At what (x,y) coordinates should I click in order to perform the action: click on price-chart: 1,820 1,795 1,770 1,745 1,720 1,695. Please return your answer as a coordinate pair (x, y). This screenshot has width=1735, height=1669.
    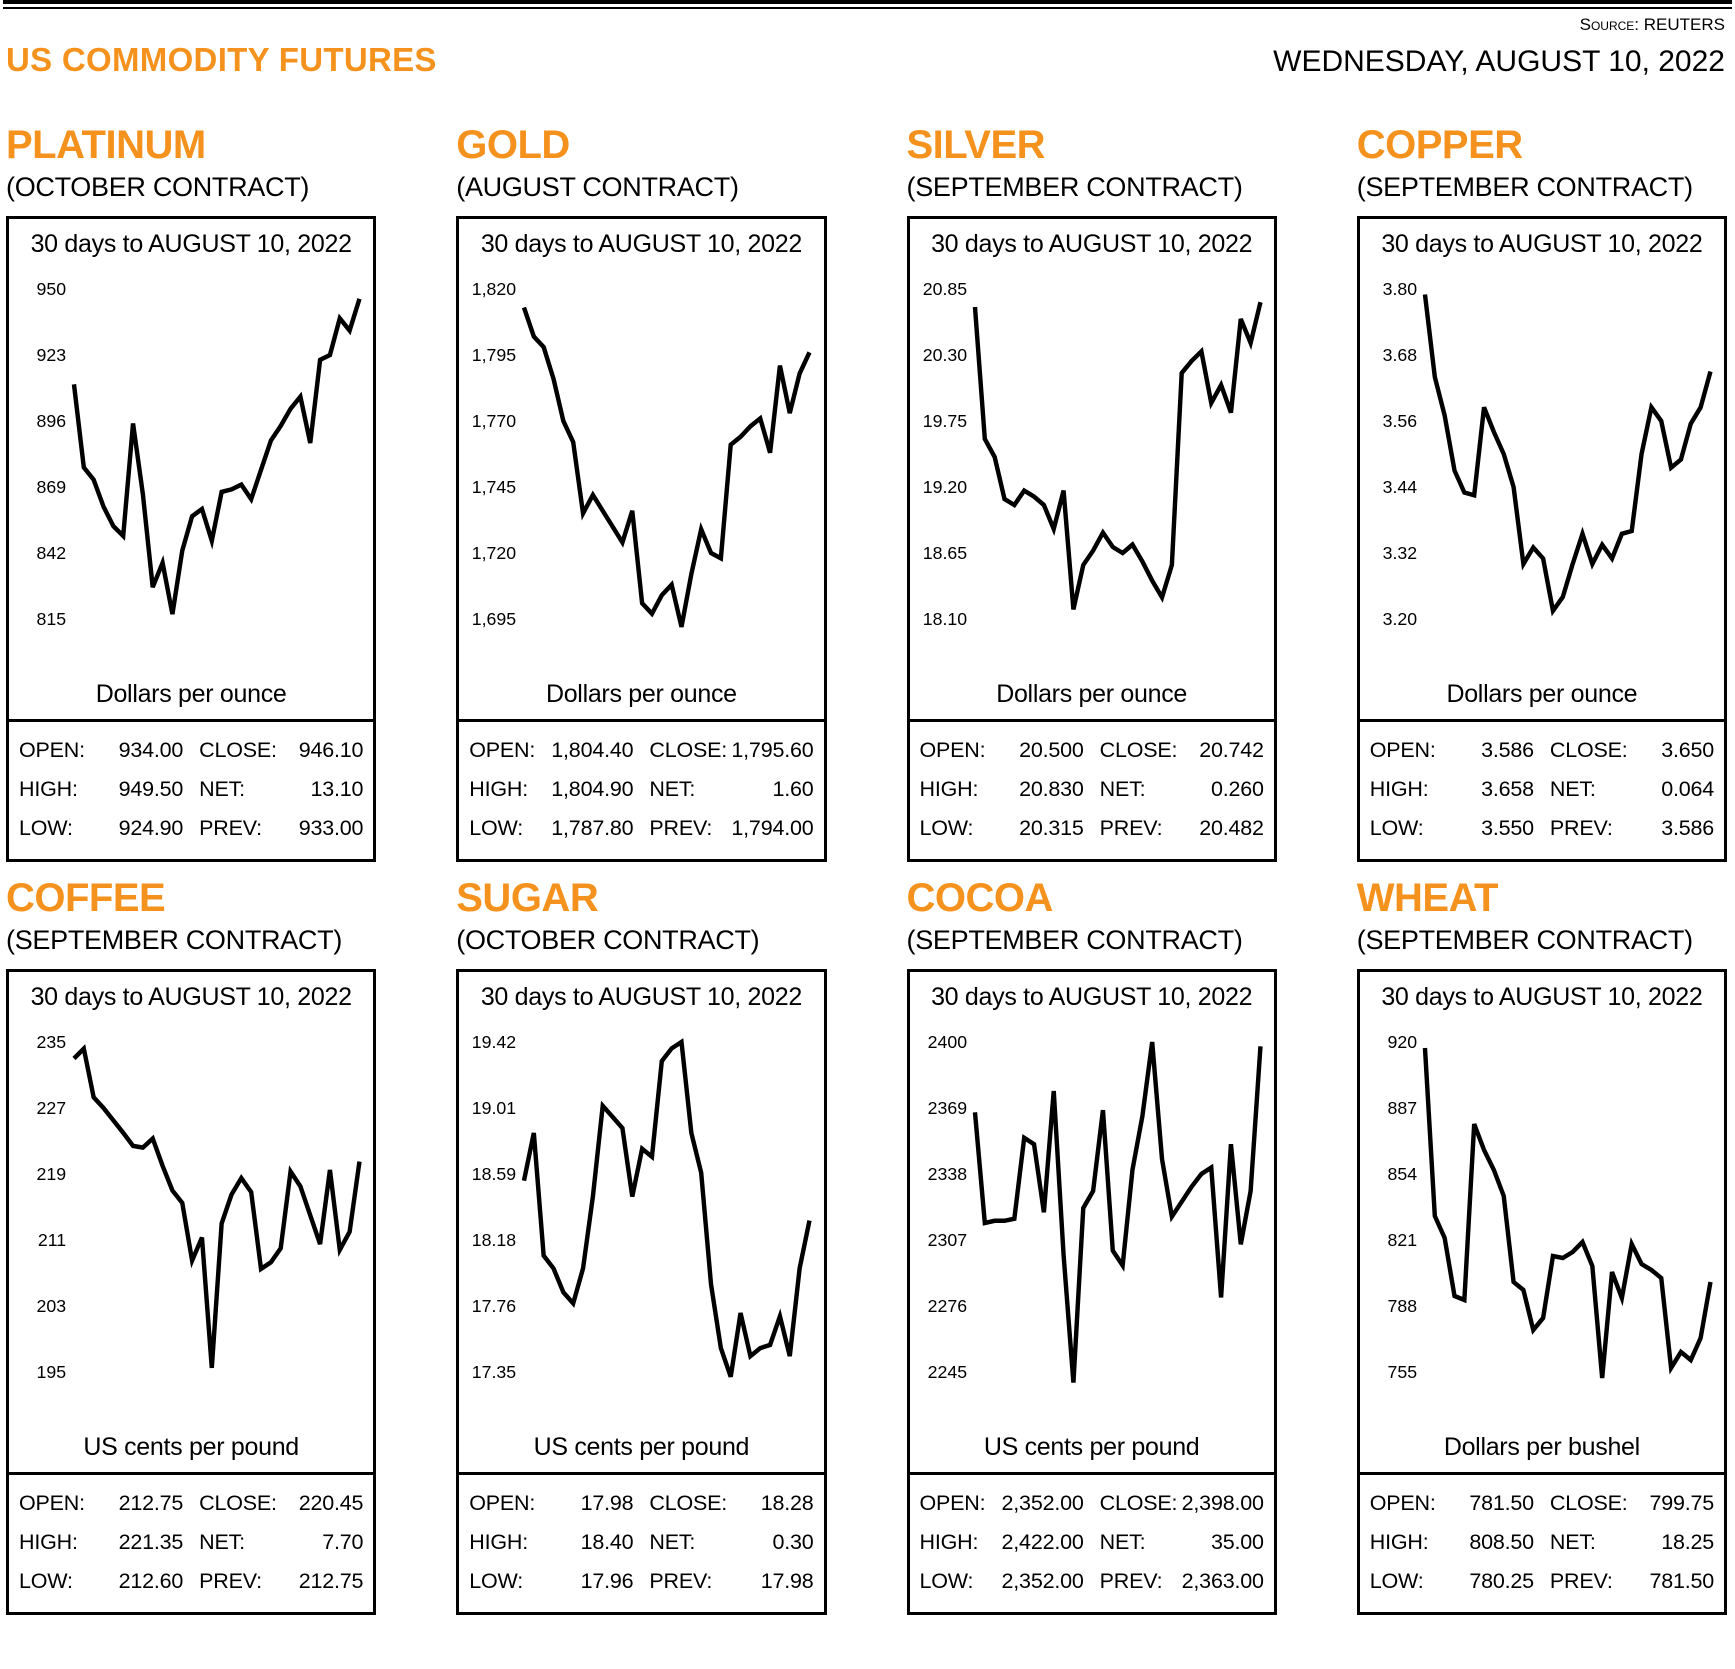
    Looking at the image, I should click on (642, 454).